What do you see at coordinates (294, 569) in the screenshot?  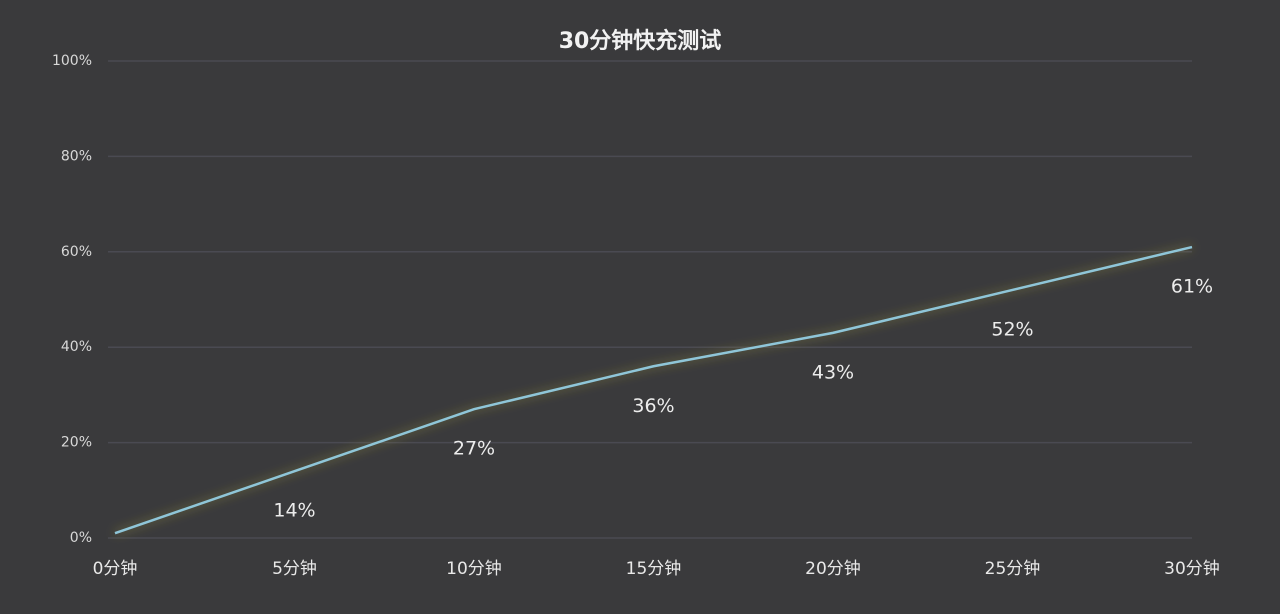 I see `x-tick-label: 5分钟` at bounding box center [294, 569].